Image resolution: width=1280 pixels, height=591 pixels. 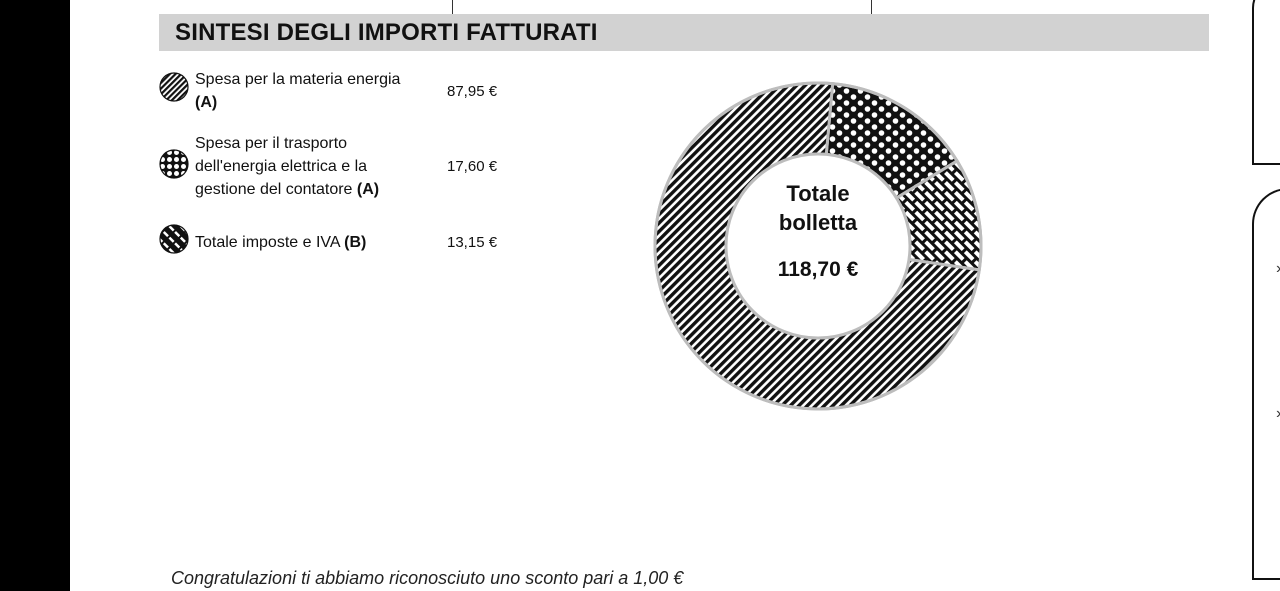 I want to click on center-label-line: bolletta, so click(x=818, y=222).